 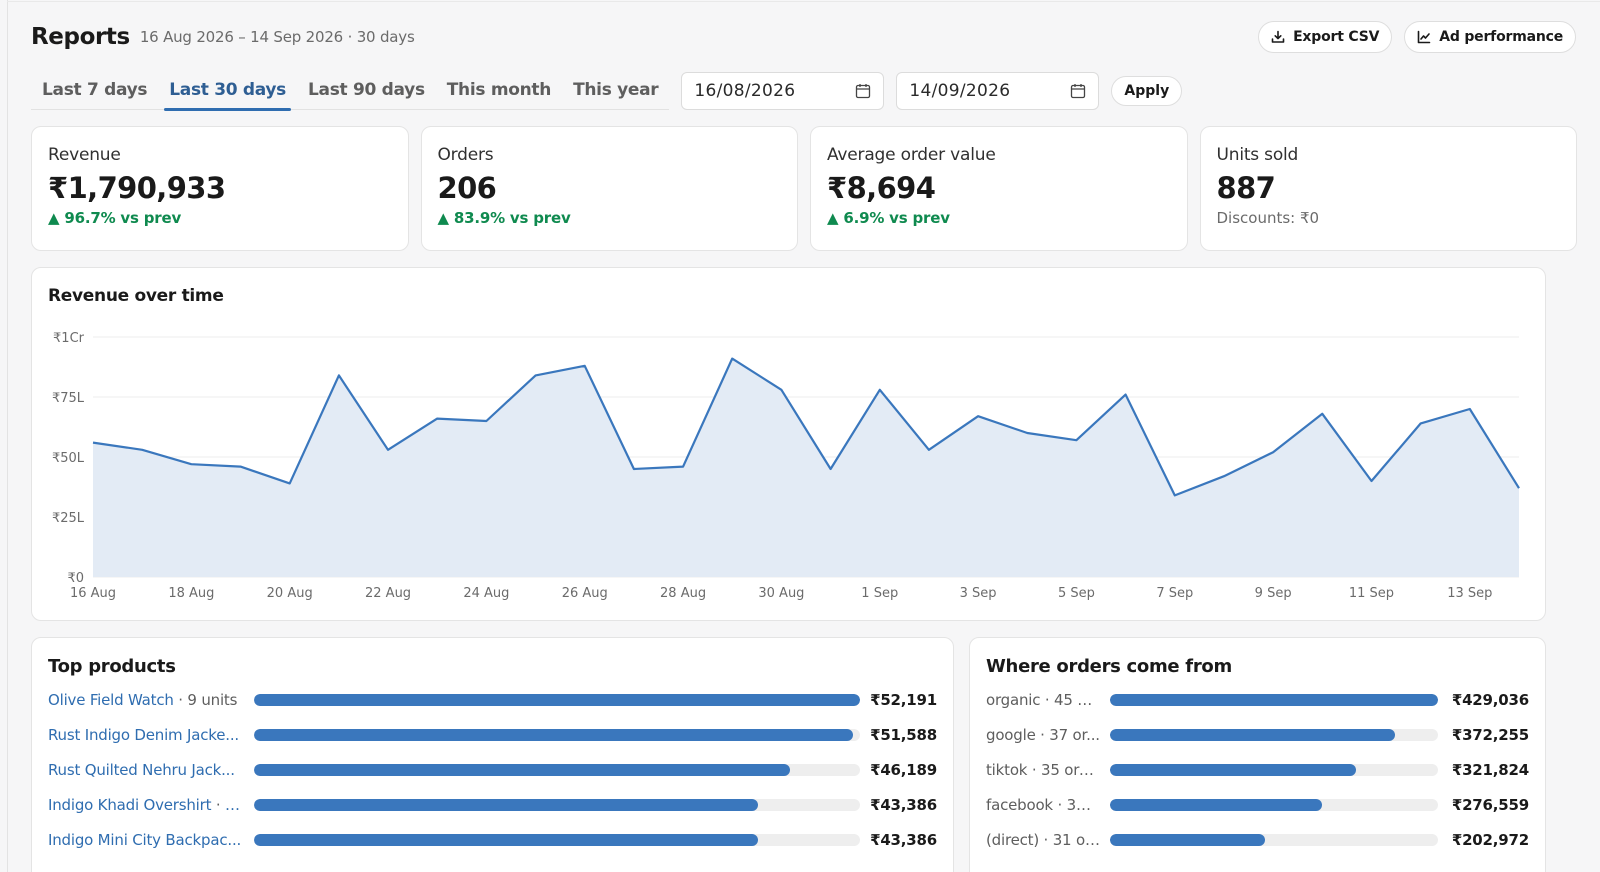 I want to click on kpi-value: 206, so click(x=467, y=188).